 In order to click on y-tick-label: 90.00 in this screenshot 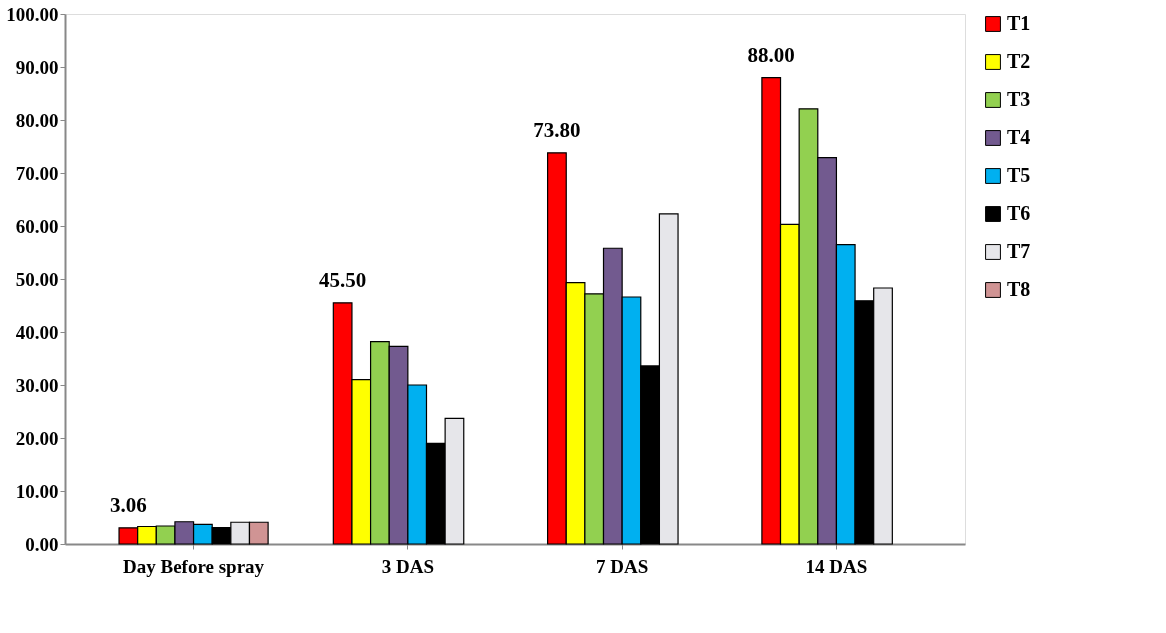, I will do `click(37, 67)`.